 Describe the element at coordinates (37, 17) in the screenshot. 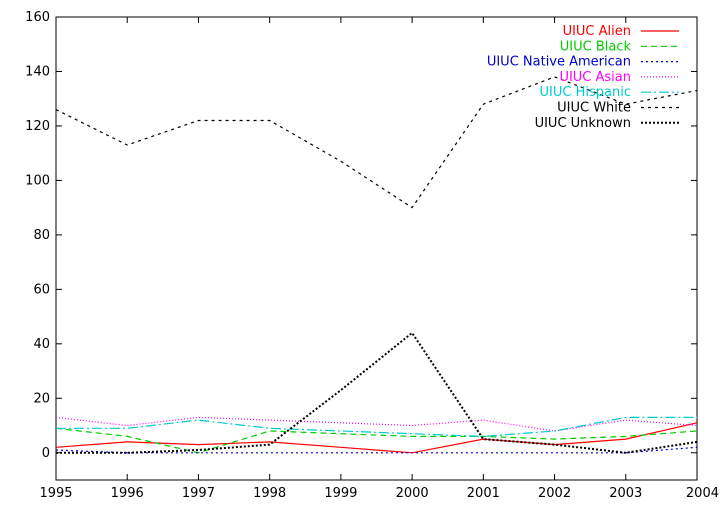

I see `y-tick-label: 160` at that location.